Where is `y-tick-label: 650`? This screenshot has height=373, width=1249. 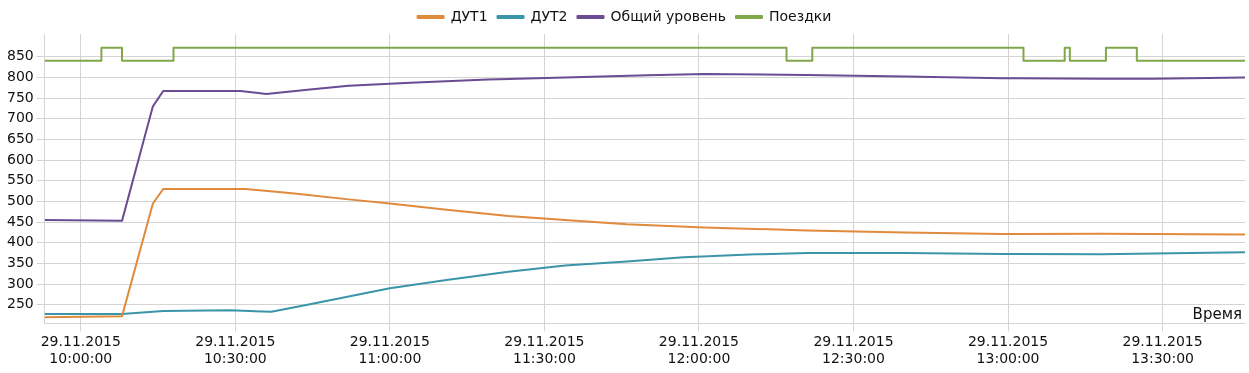 y-tick-label: 650 is located at coordinates (20, 138).